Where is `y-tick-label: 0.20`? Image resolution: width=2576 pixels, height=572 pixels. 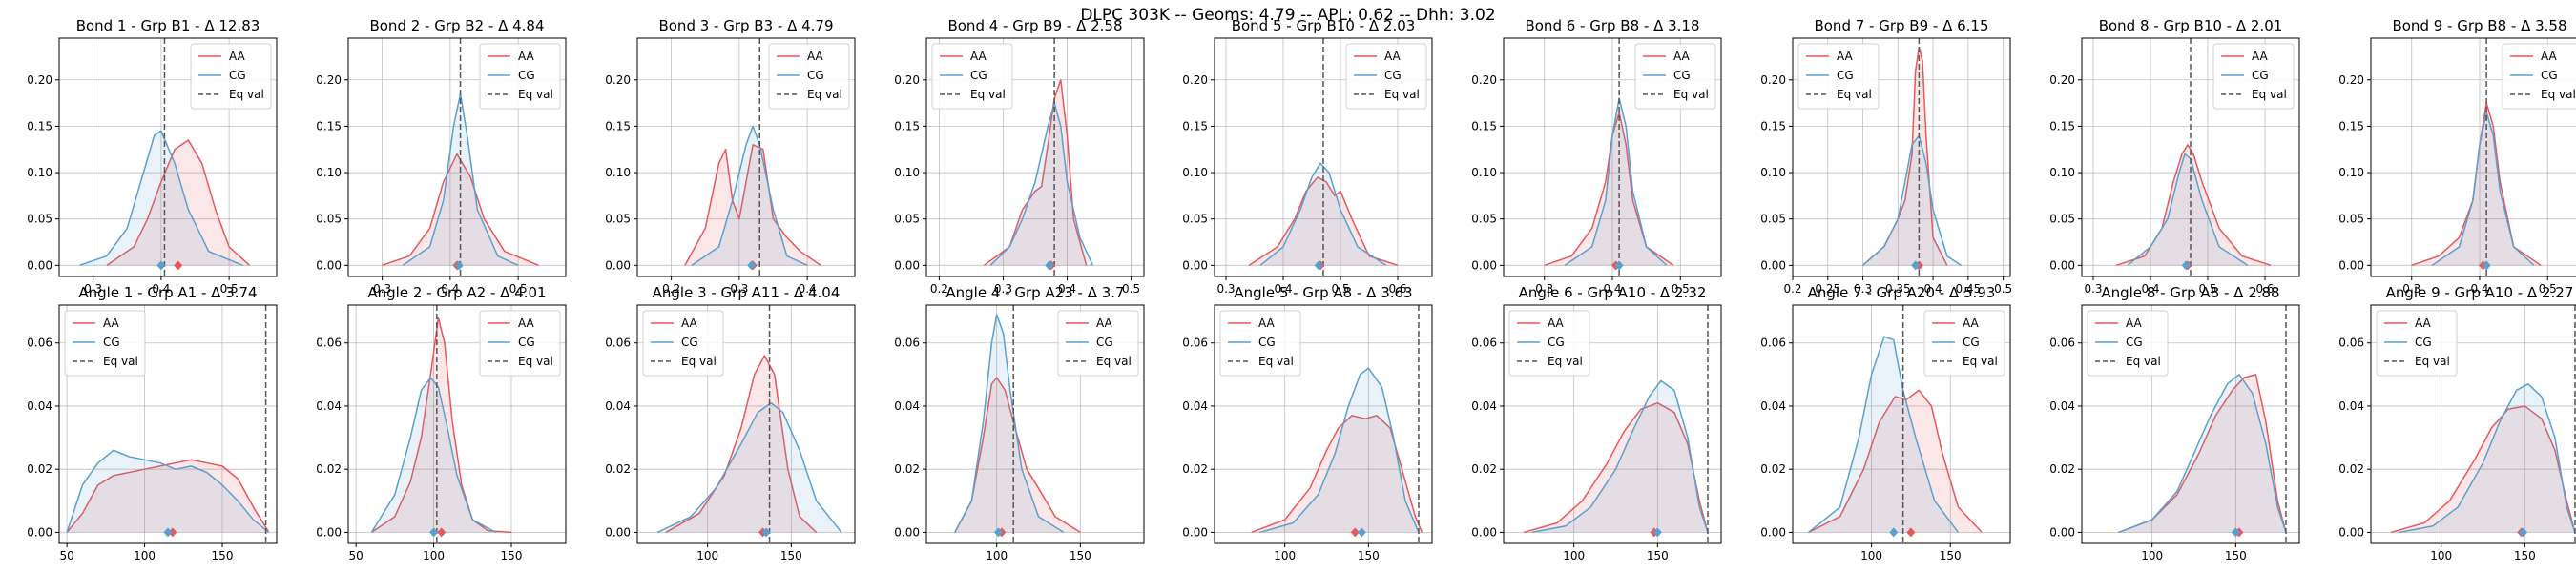
y-tick-label: 0.20 is located at coordinates (2351, 80).